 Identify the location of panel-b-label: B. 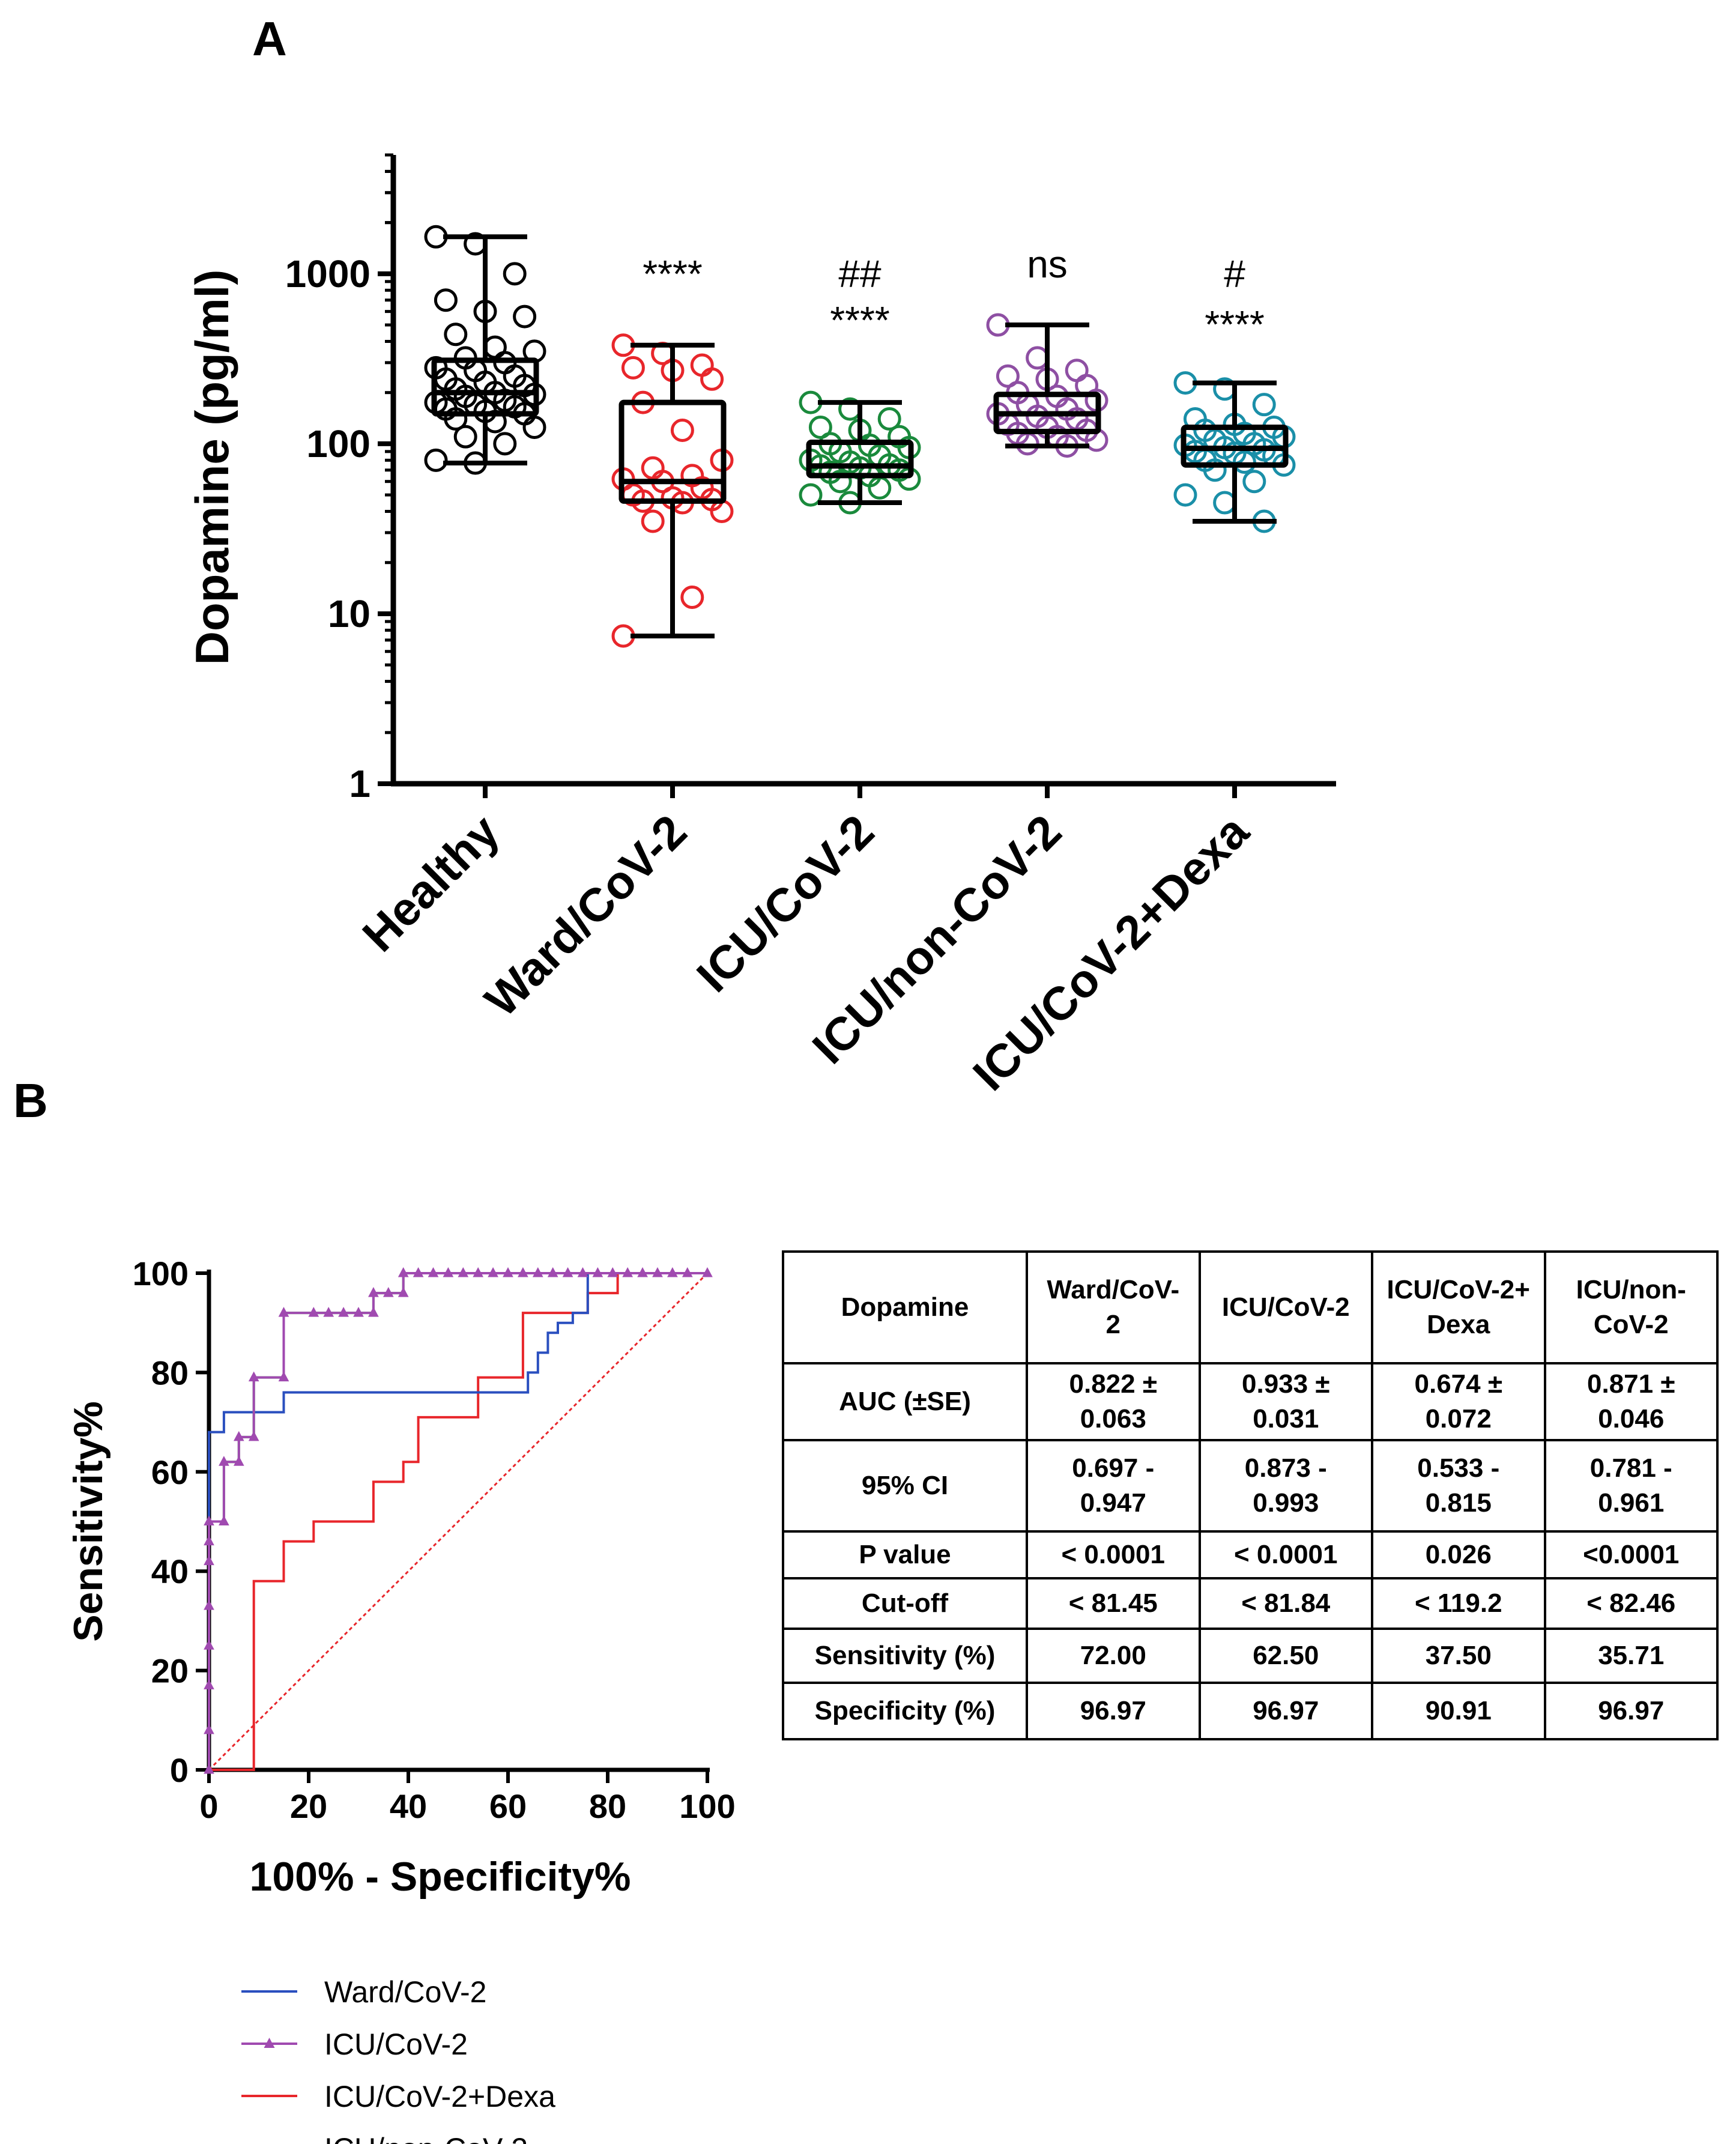
(30, 1100).